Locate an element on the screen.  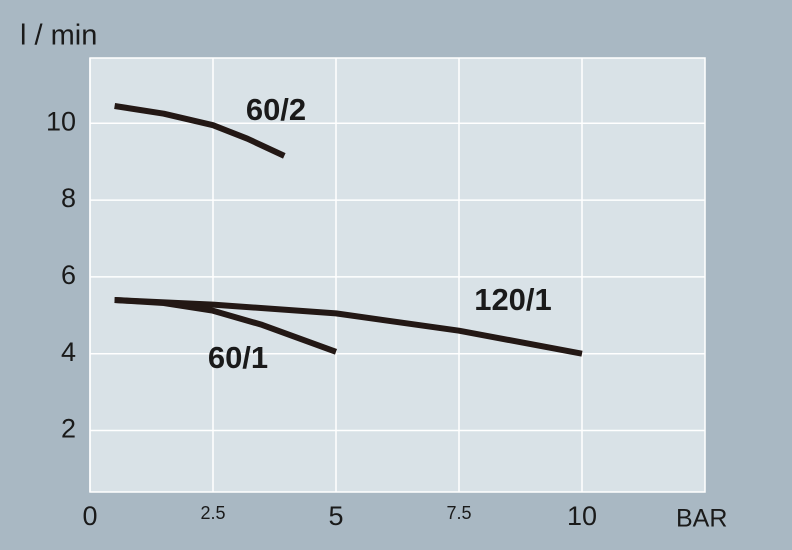
x-tick-label: 10 is located at coordinates (582, 516).